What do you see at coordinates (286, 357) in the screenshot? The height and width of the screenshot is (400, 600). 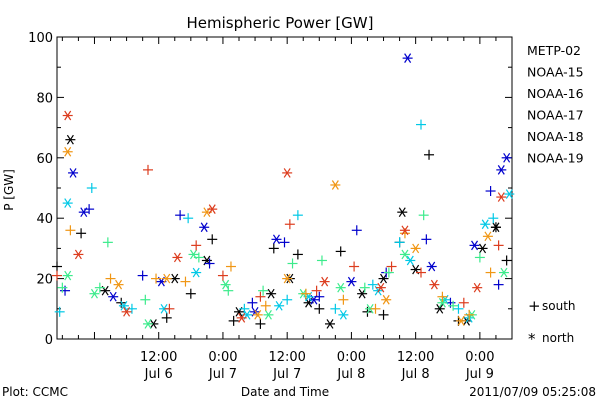 I see `x-tick-time-label: 12:00` at bounding box center [286, 357].